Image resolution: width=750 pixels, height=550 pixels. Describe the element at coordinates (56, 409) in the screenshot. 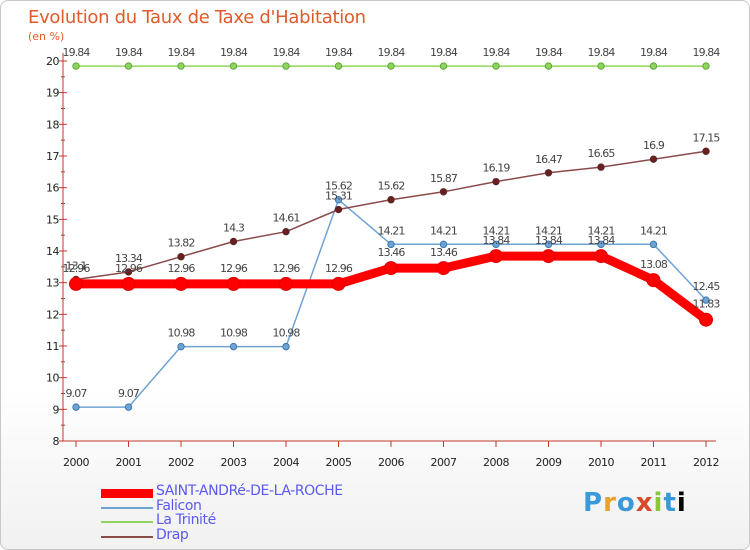

I see `y-tick-label: 9` at that location.